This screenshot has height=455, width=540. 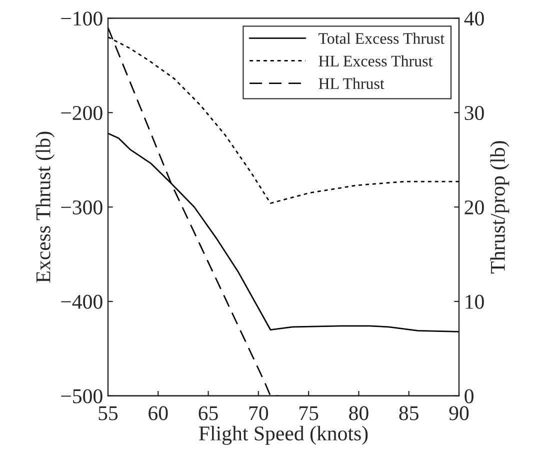 What do you see at coordinates (475, 301) in the screenshot?
I see `y2-tick-label: 10` at bounding box center [475, 301].